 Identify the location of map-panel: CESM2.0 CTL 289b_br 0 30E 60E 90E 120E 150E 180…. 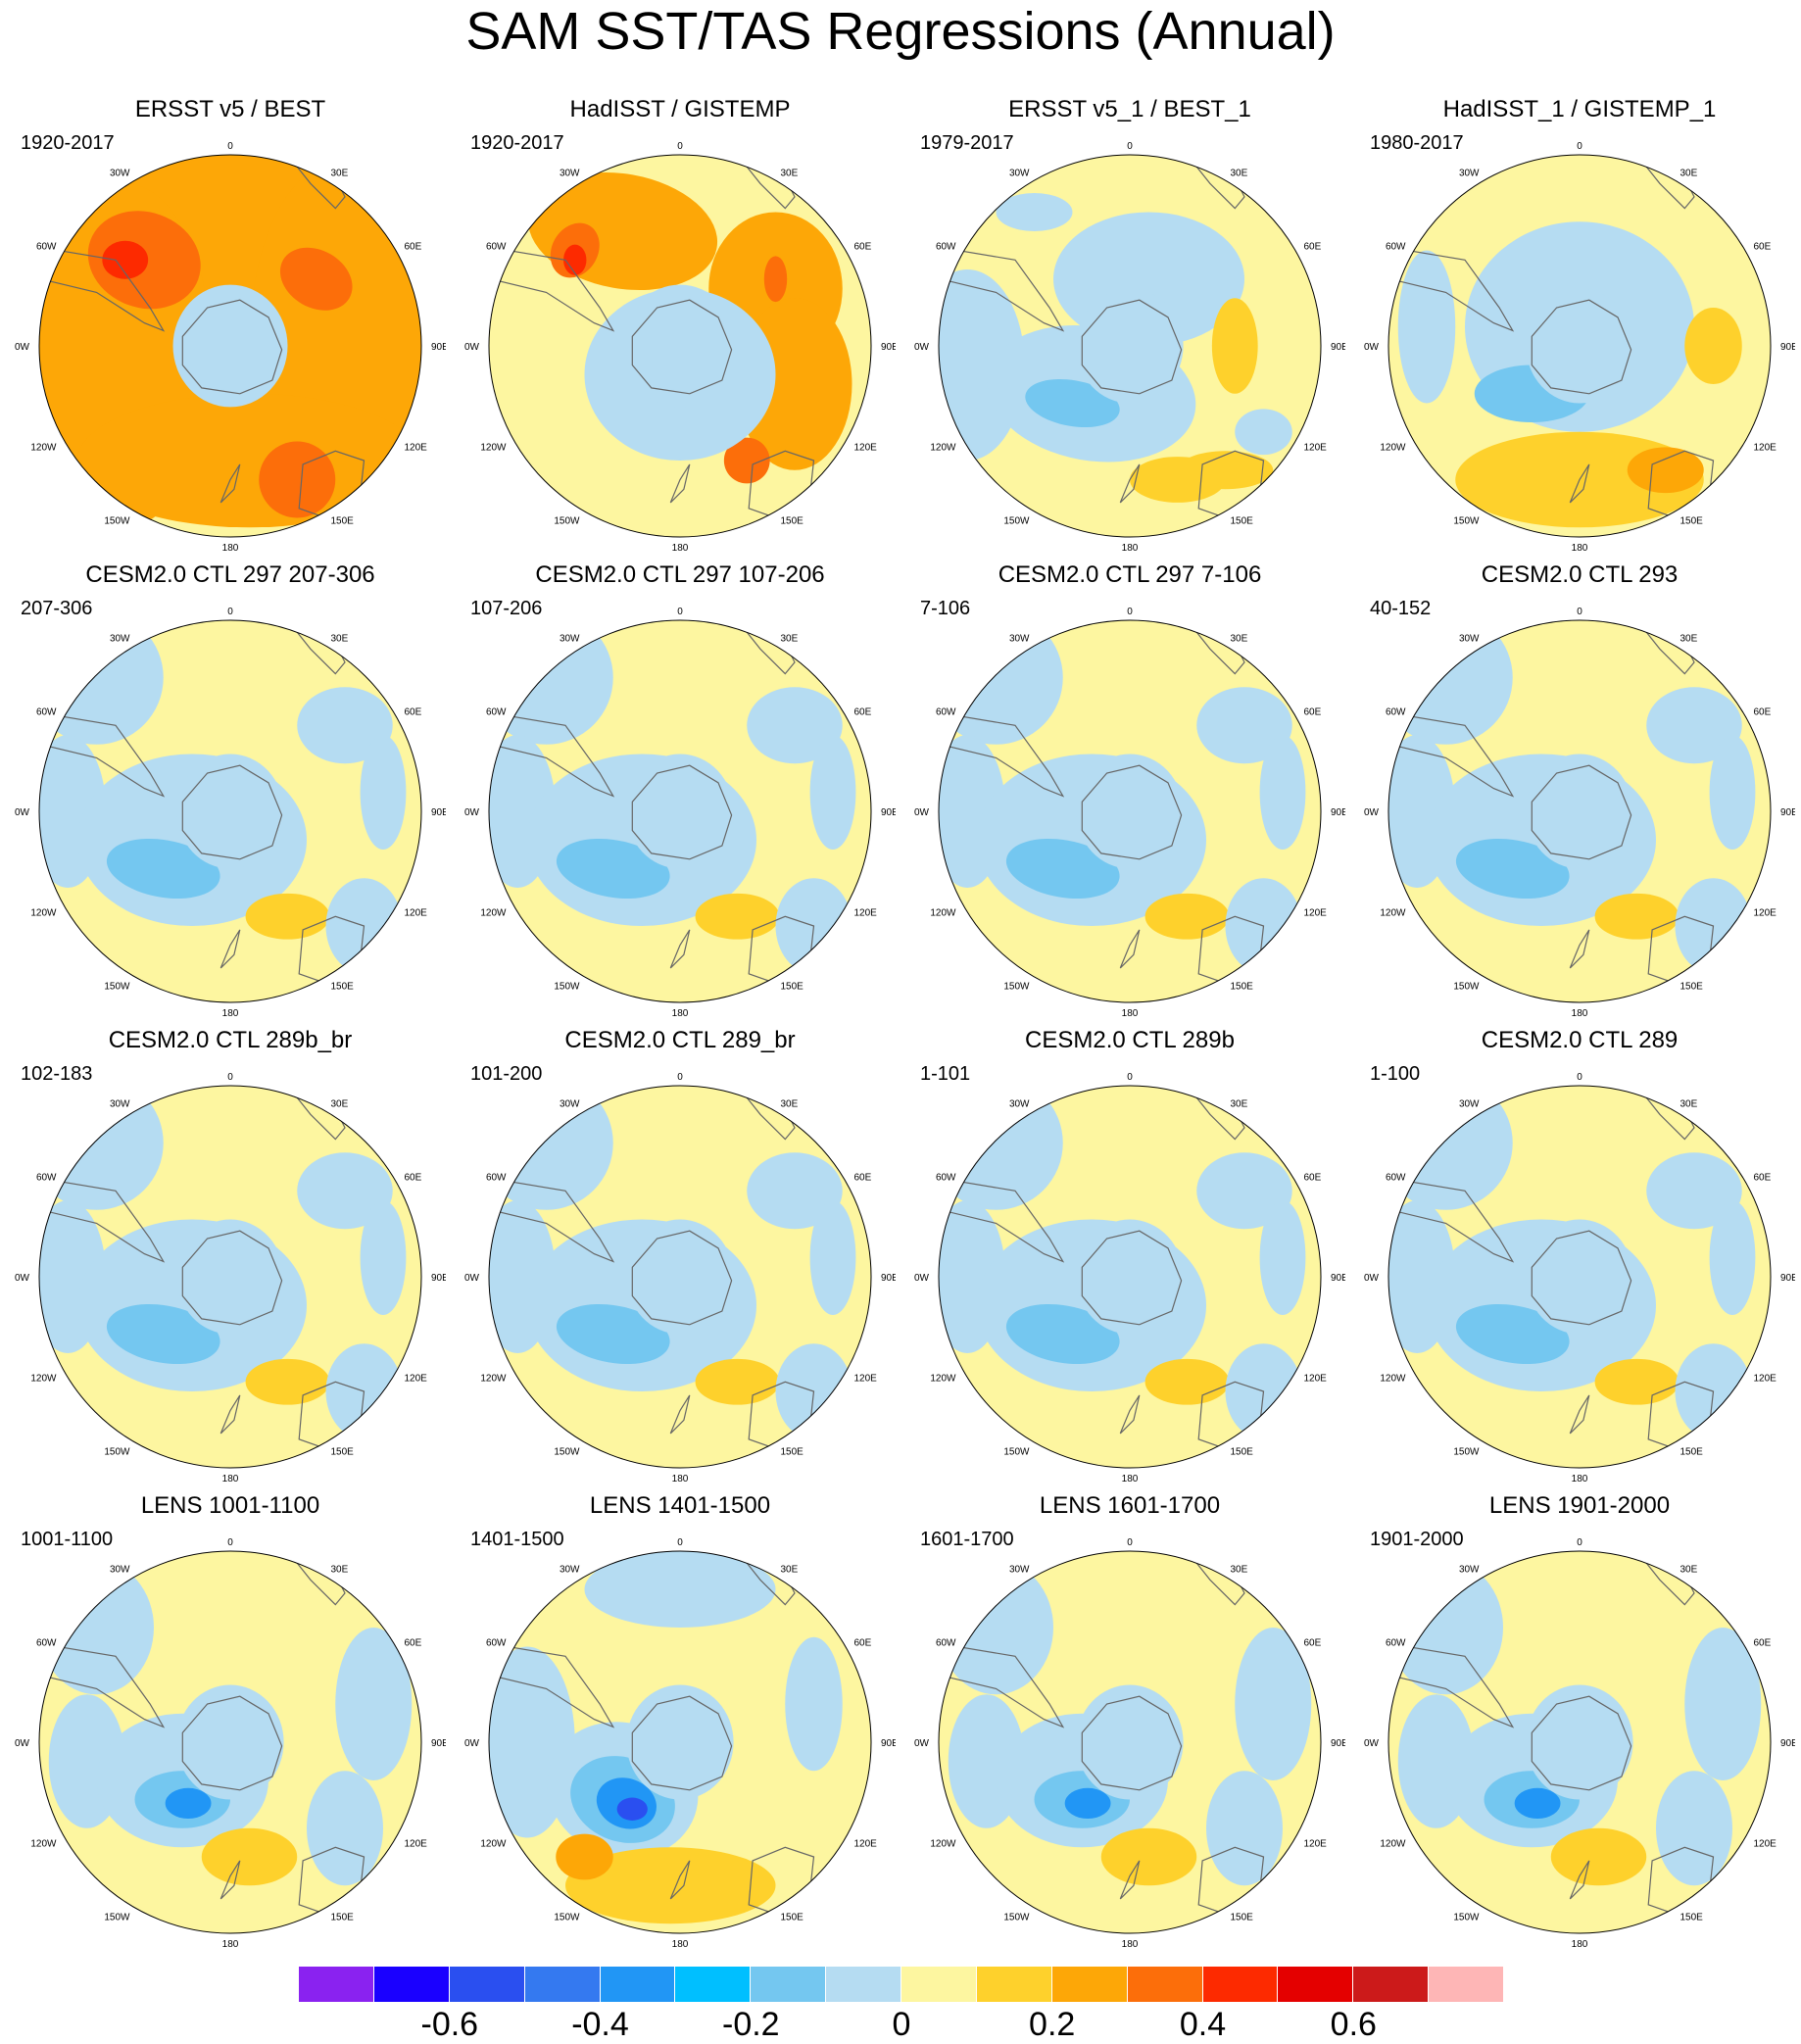
(230, 1257).